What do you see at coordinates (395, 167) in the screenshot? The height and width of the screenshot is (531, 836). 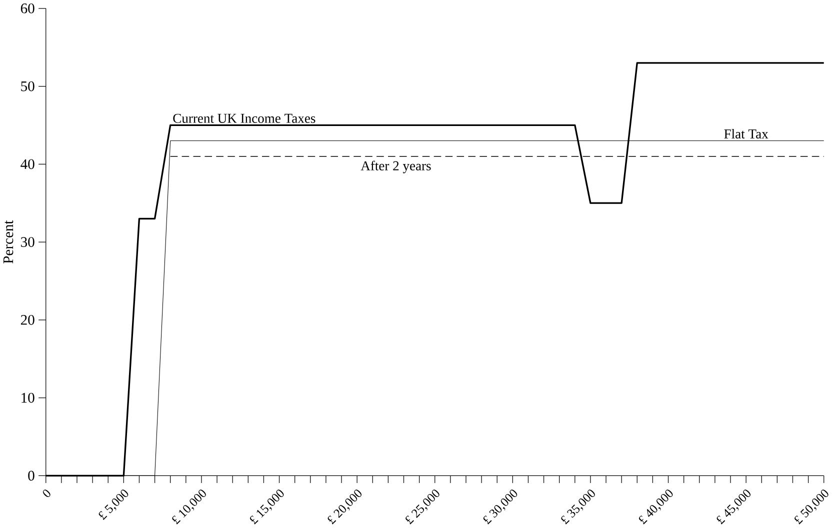 I see `series-label: After 2 years` at bounding box center [395, 167].